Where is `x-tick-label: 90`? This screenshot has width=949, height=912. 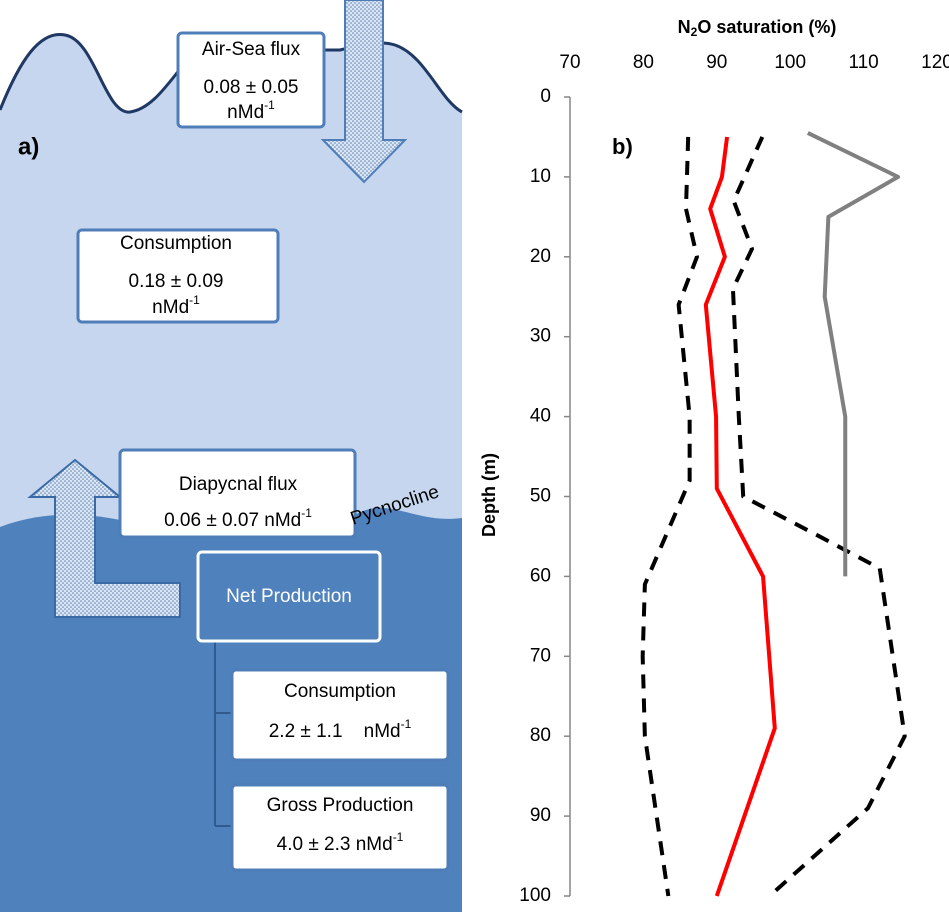 x-tick-label: 90 is located at coordinates (716, 62).